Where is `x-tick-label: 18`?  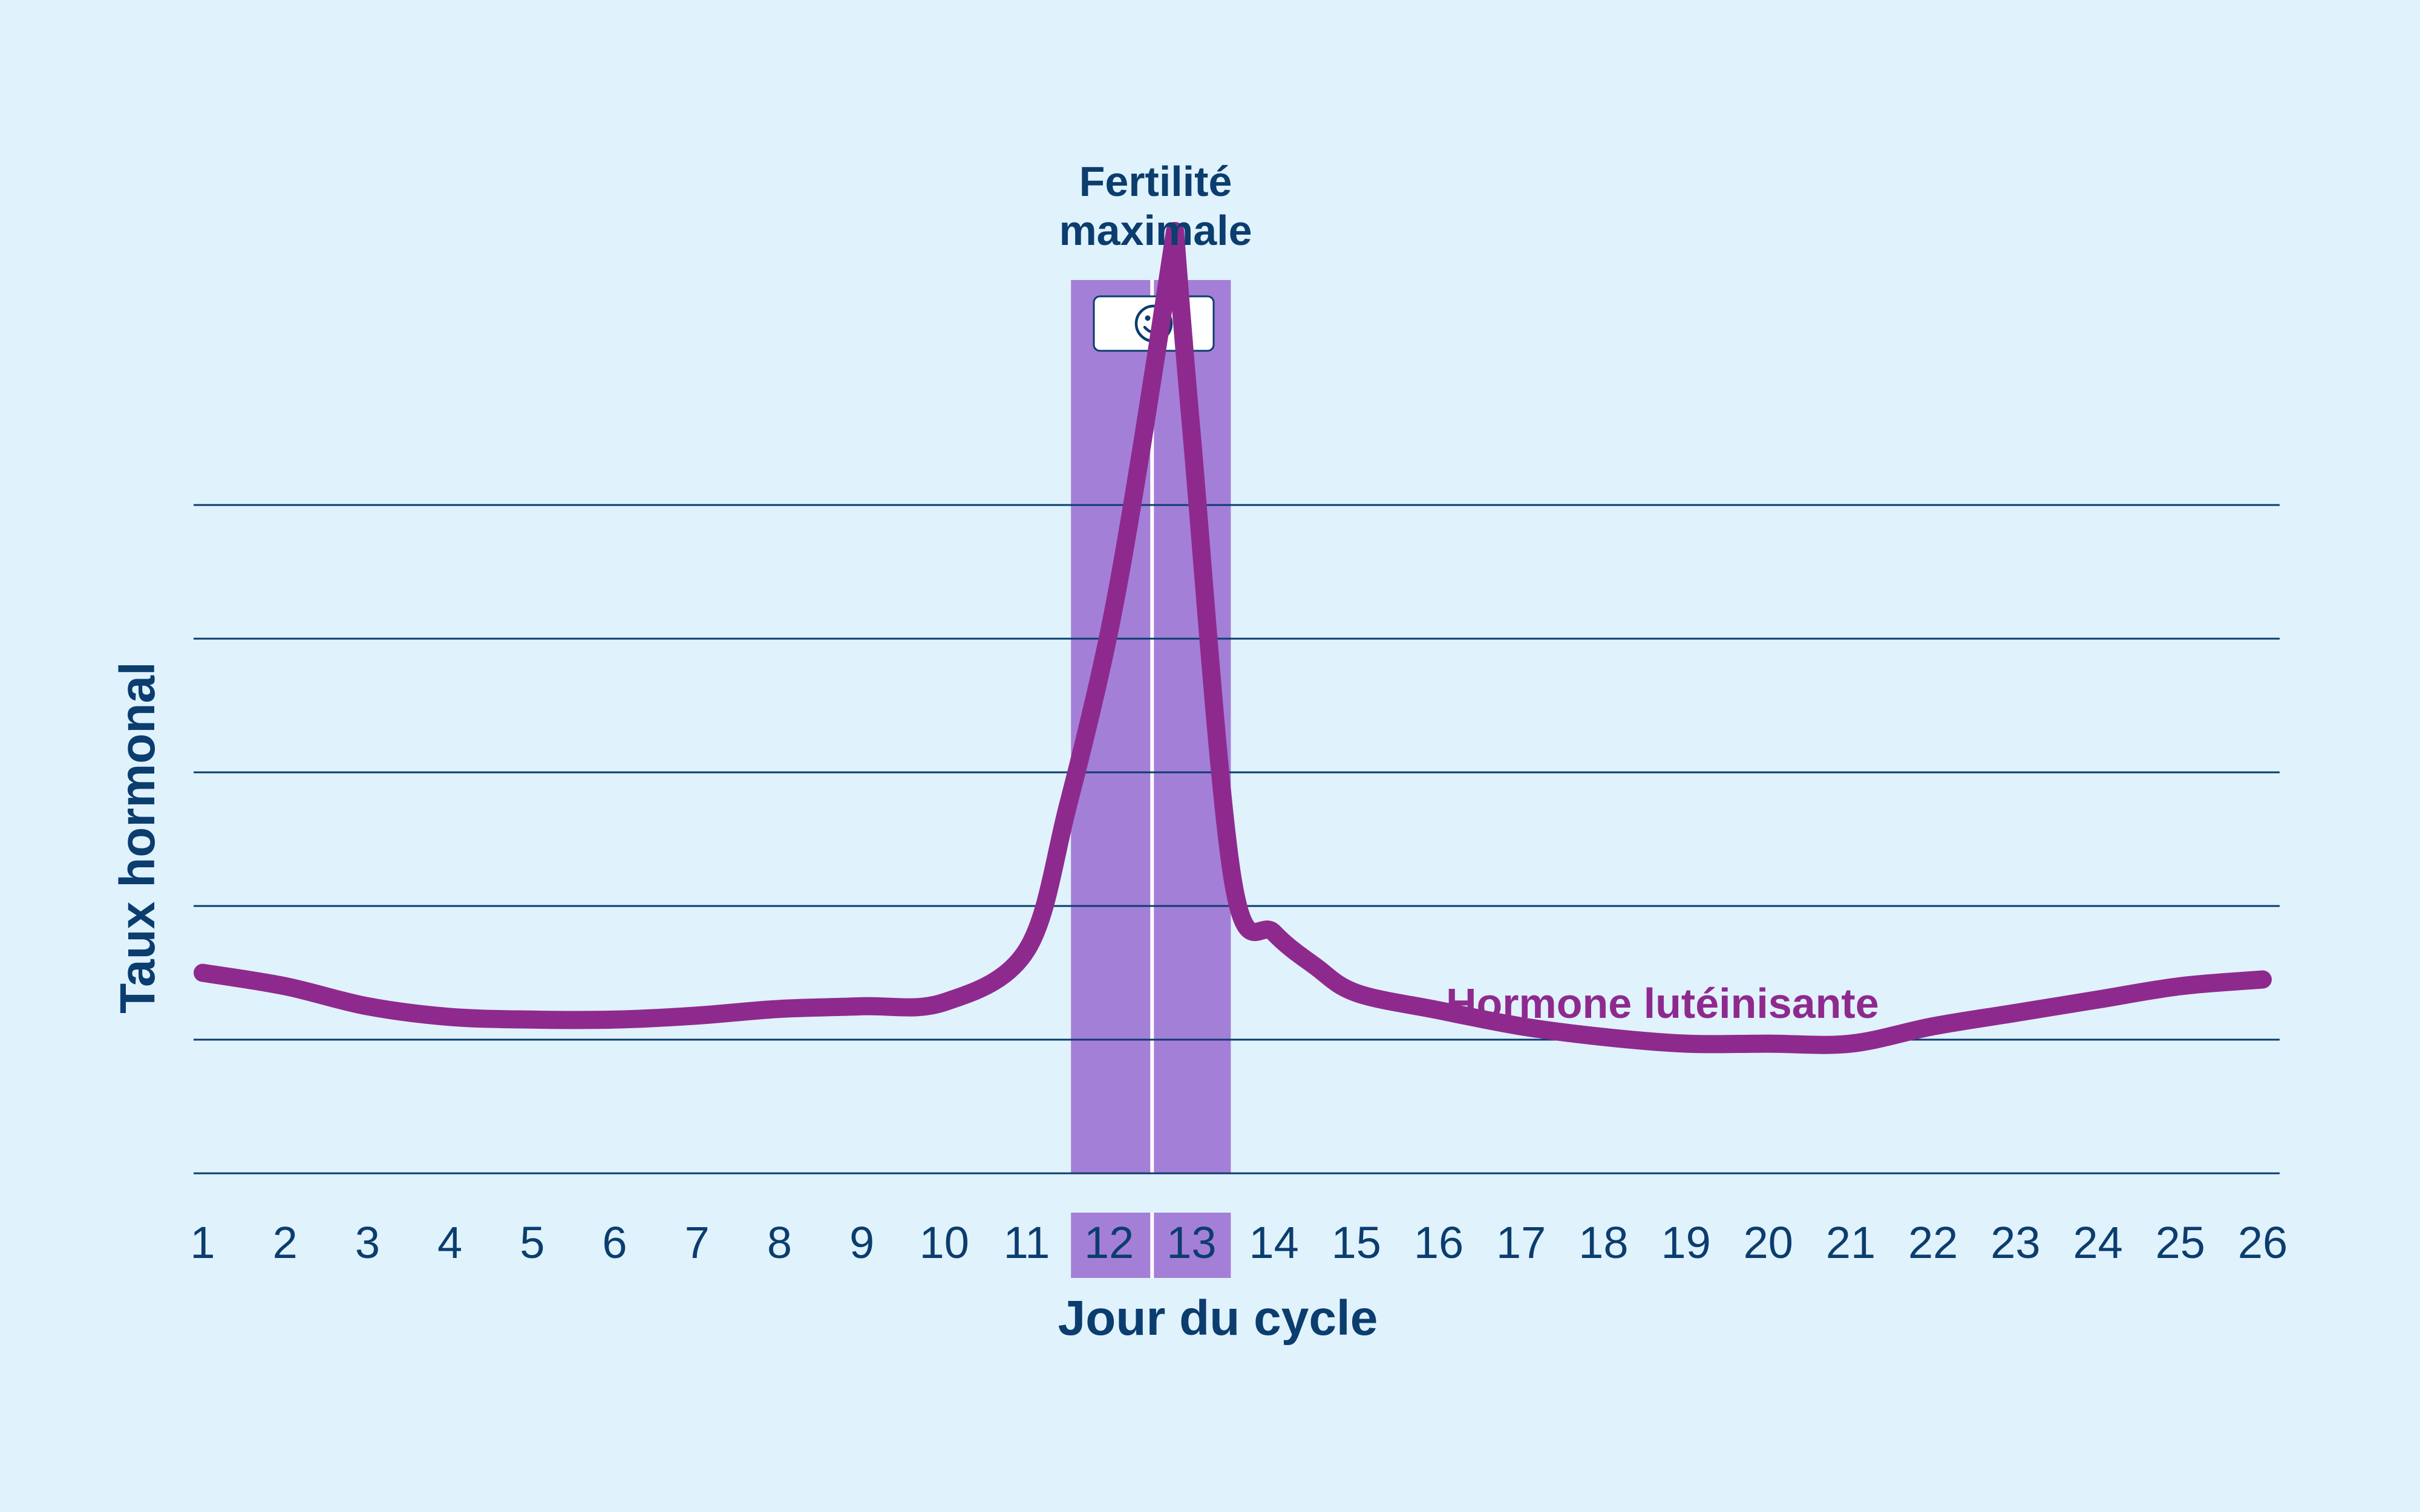 x-tick-label: 18 is located at coordinates (1603, 1242).